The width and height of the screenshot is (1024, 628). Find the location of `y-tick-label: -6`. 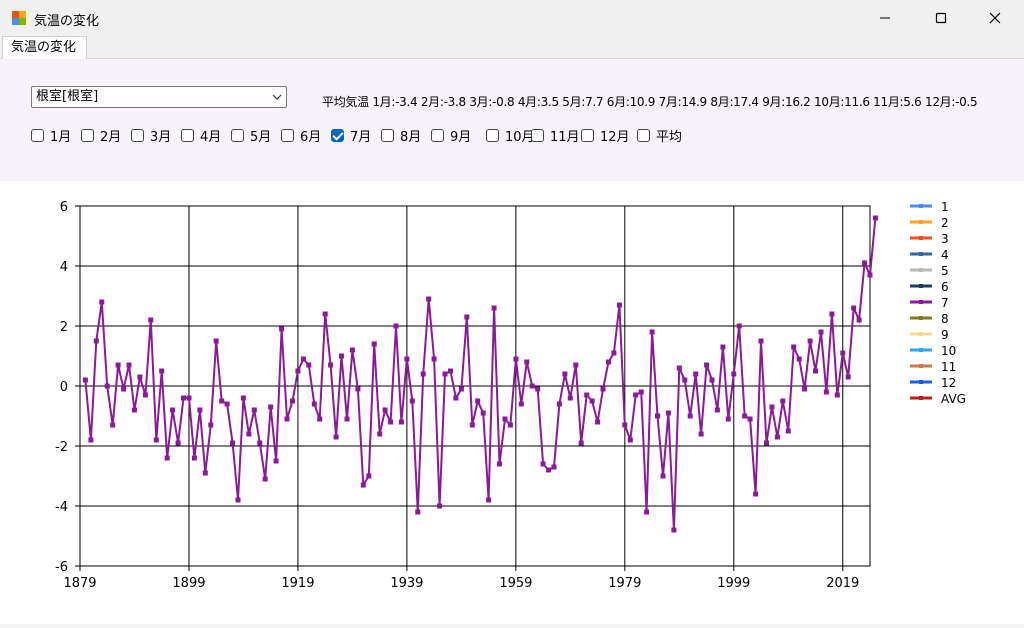

y-tick-label: -6 is located at coordinates (61, 567).